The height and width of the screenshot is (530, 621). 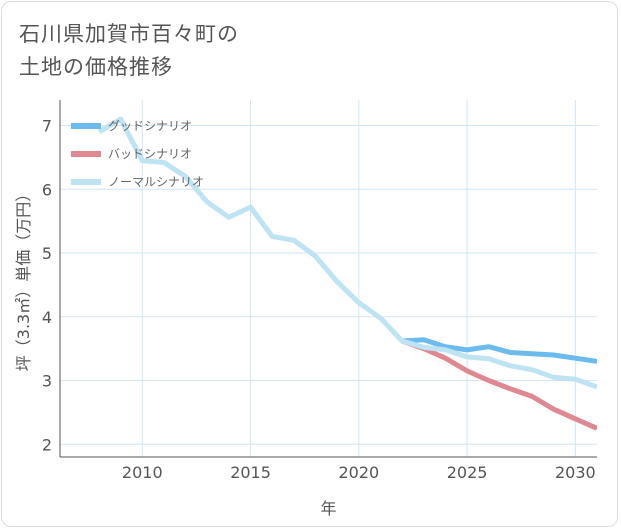 What do you see at coordinates (358, 472) in the screenshot?
I see `x-tick-label: 2020` at bounding box center [358, 472].